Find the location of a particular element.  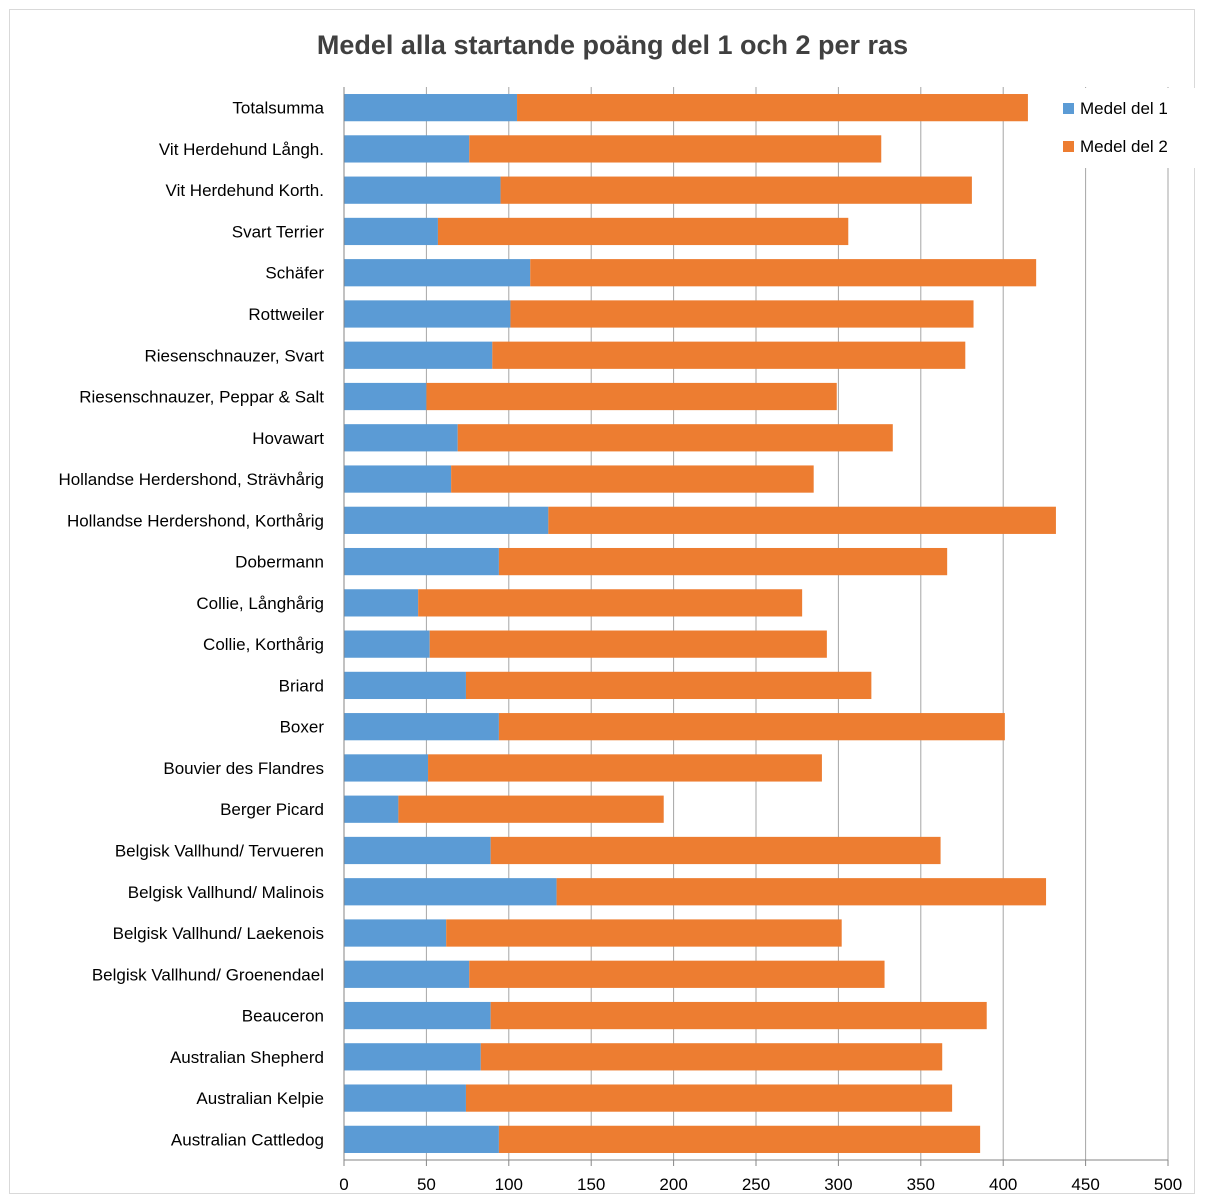

category-label: Vit Herdehund Långh. is located at coordinates (241, 149).